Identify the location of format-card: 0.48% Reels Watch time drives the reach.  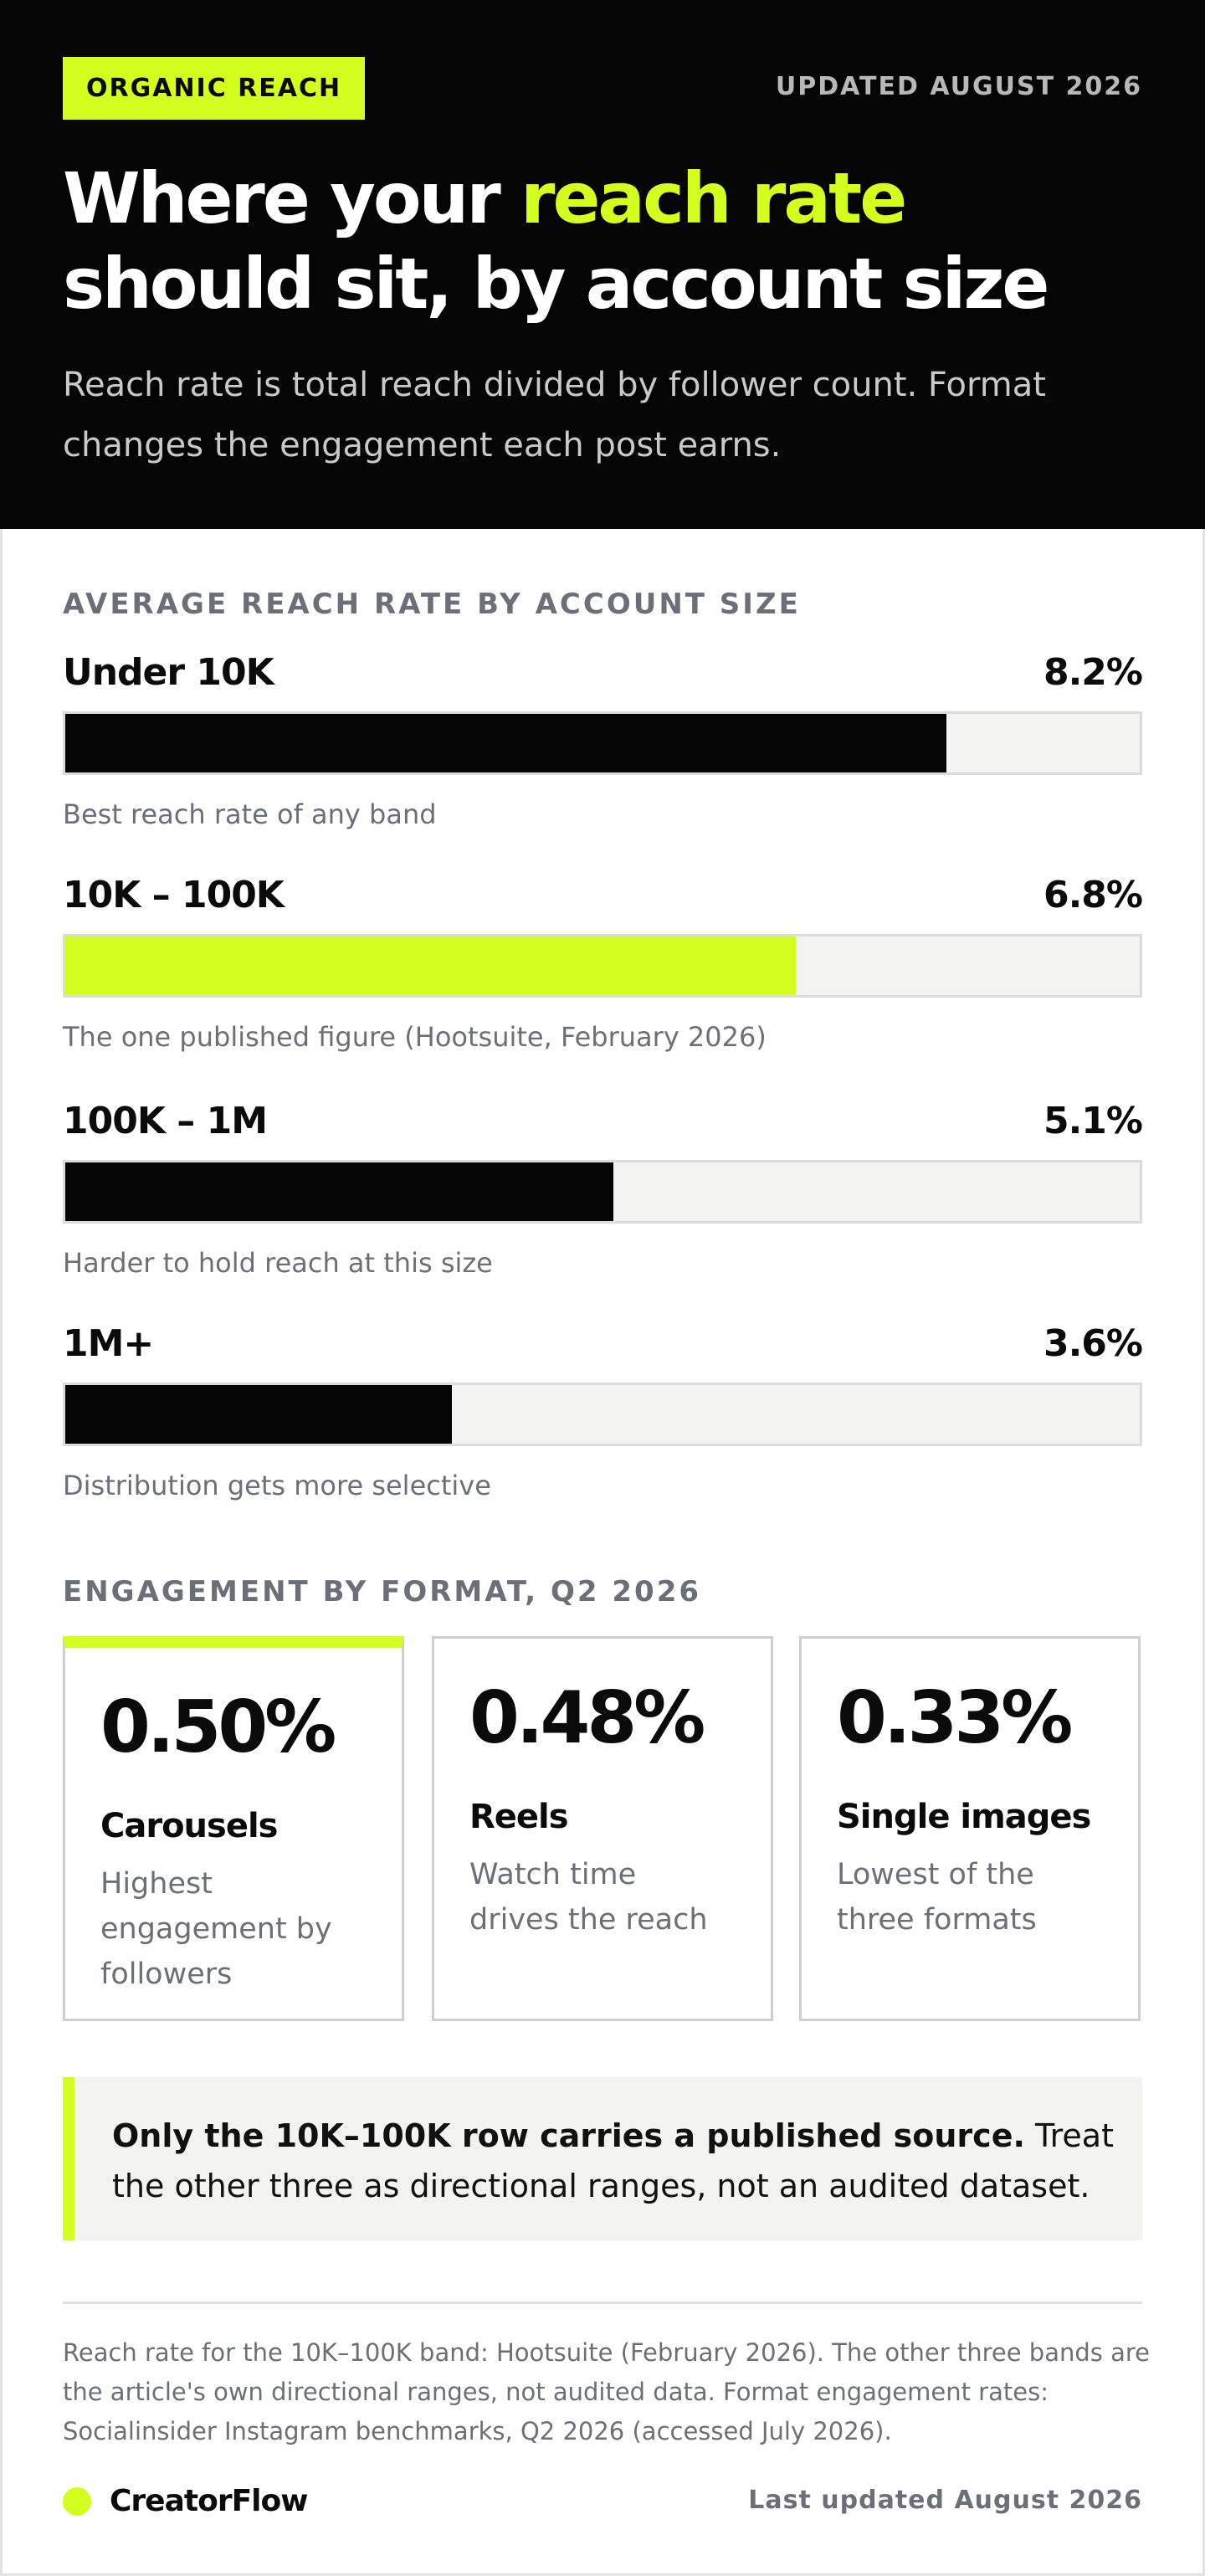
(602, 1828).